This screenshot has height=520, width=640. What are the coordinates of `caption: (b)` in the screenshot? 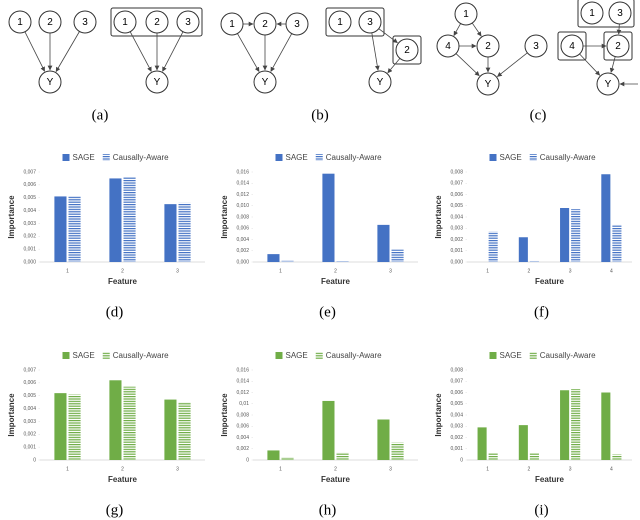 It's located at (320, 115).